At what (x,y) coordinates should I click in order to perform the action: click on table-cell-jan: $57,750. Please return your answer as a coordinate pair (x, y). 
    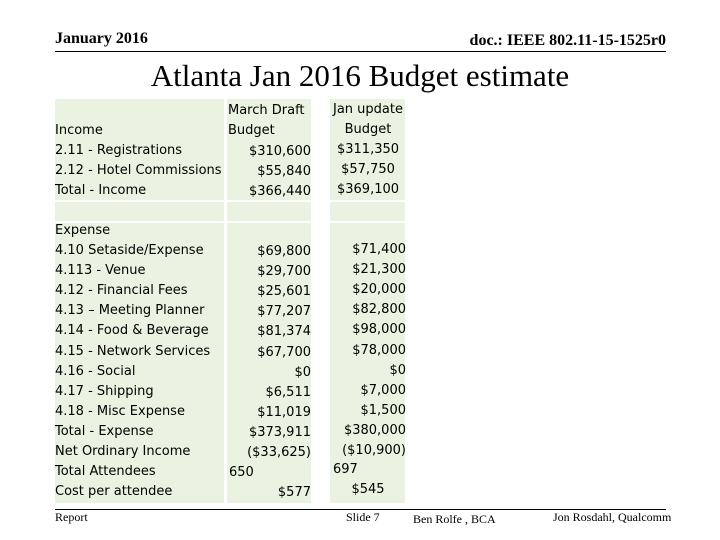
    Looking at the image, I should click on (368, 170).